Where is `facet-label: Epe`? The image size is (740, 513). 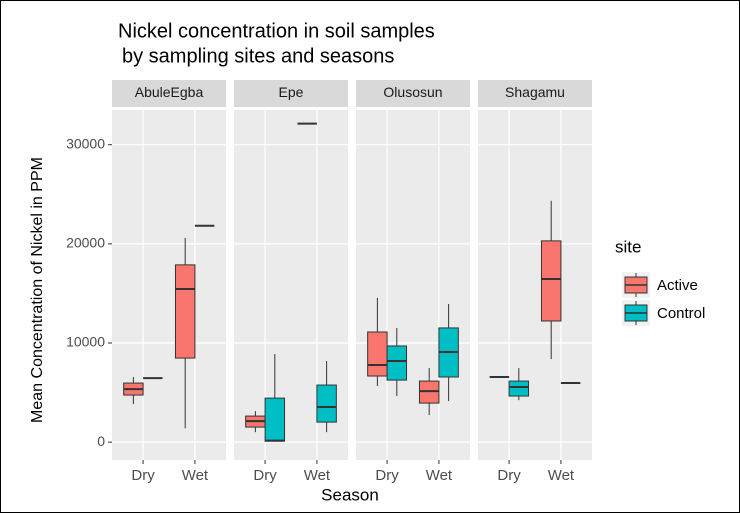
facet-label: Epe is located at coordinates (291, 92).